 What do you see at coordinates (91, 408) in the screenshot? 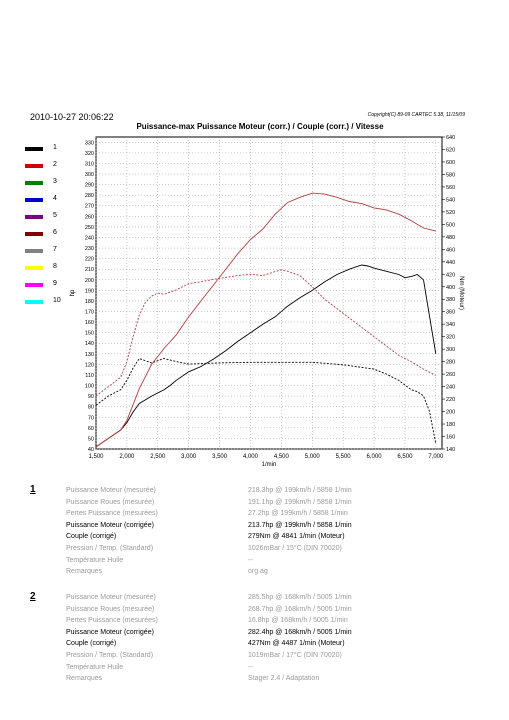
I see `y-left-tick-label: 80` at bounding box center [91, 408].